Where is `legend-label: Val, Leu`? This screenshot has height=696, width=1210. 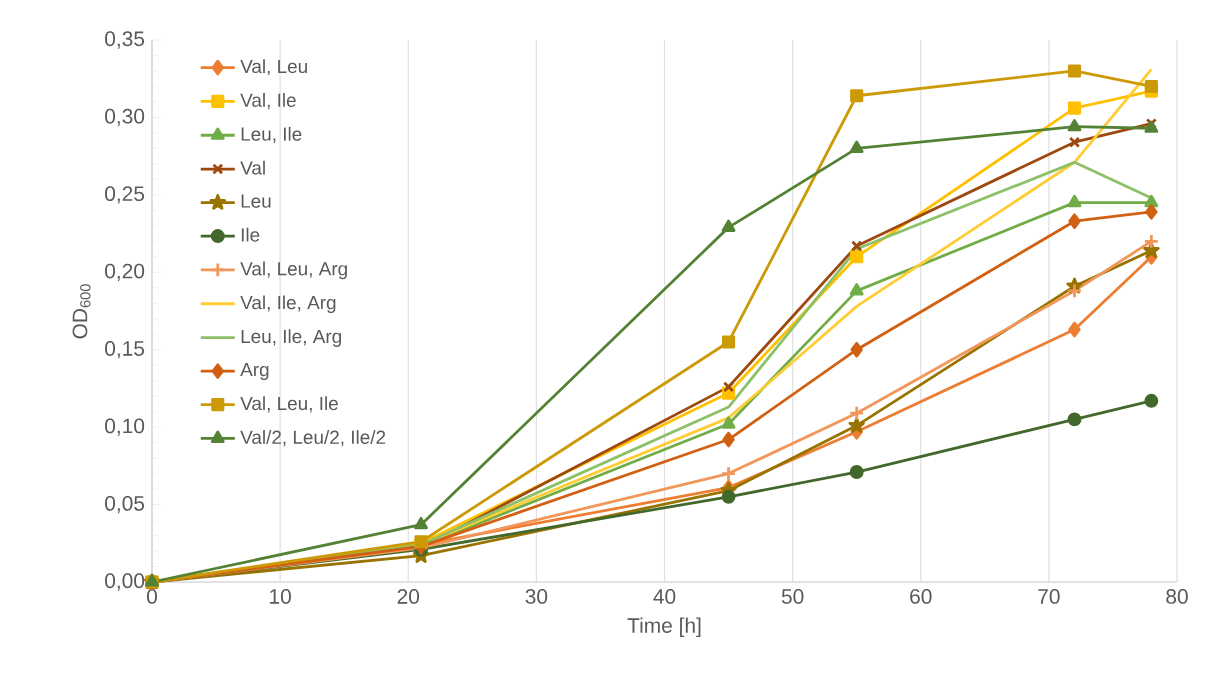
legend-label: Val, Leu is located at coordinates (273, 67).